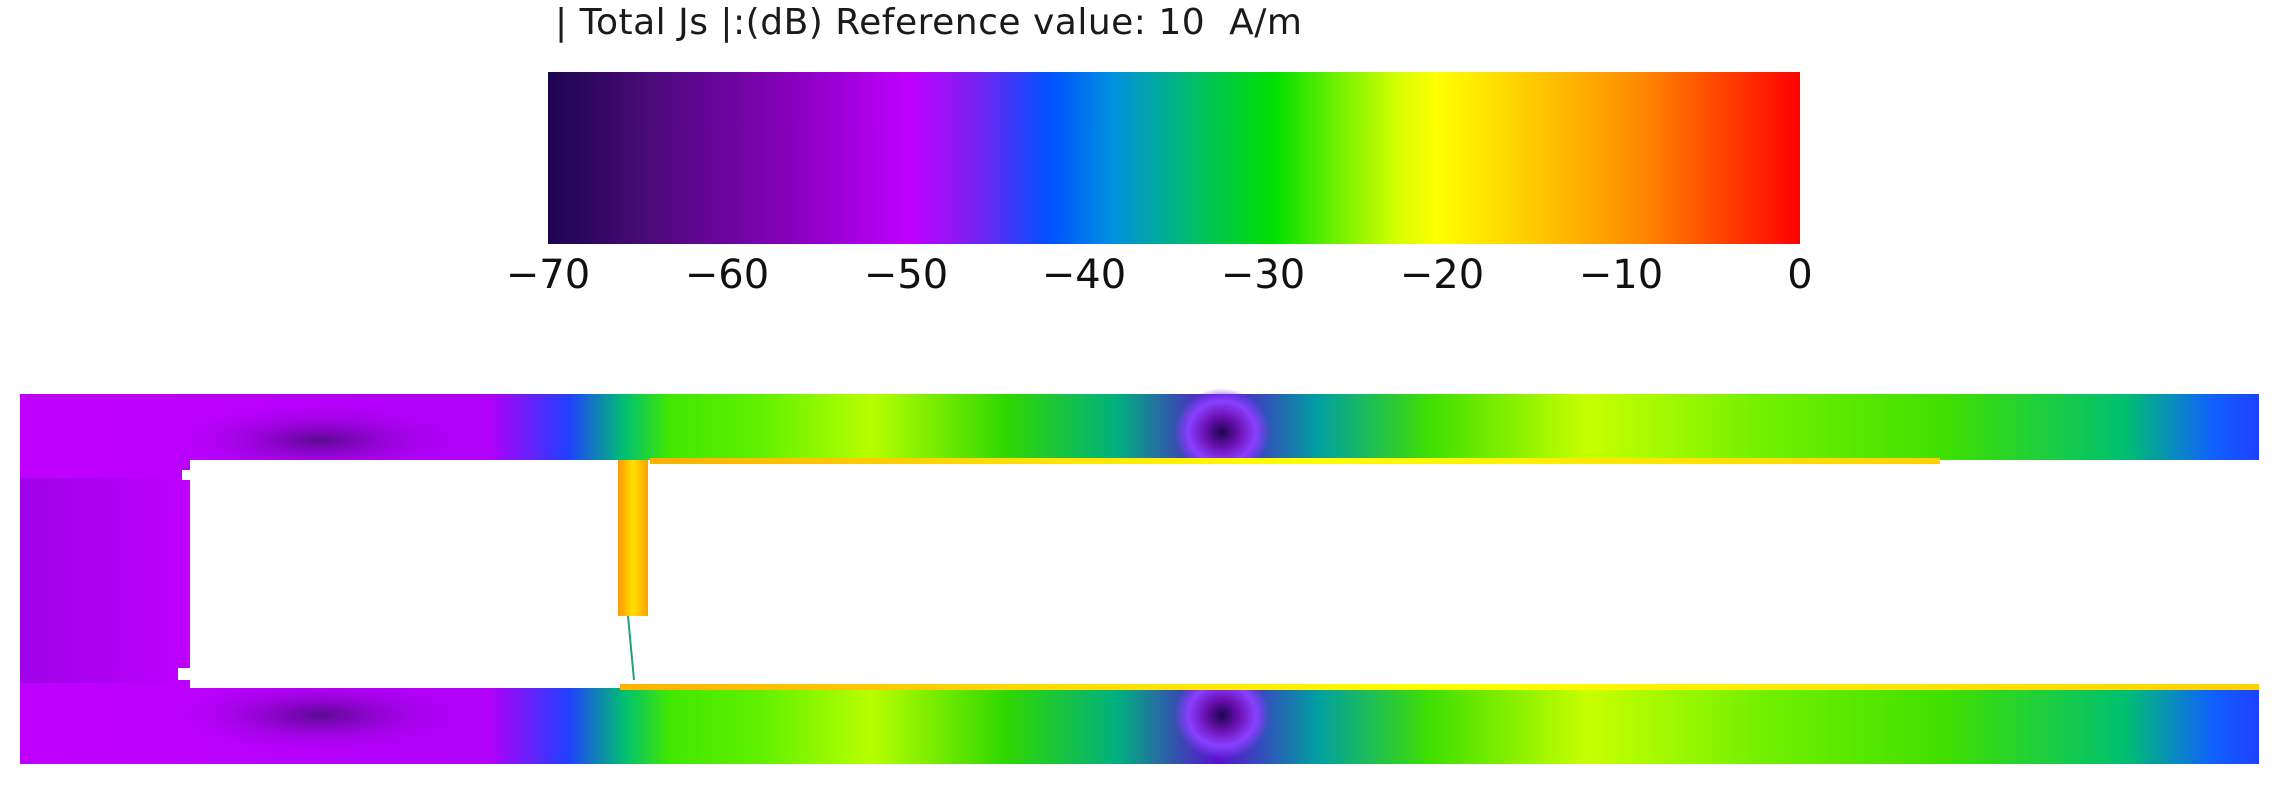 This screenshot has height=790, width=2279. Describe the element at coordinates (1222, 715) in the screenshot. I see `field-null-bottom` at that location.